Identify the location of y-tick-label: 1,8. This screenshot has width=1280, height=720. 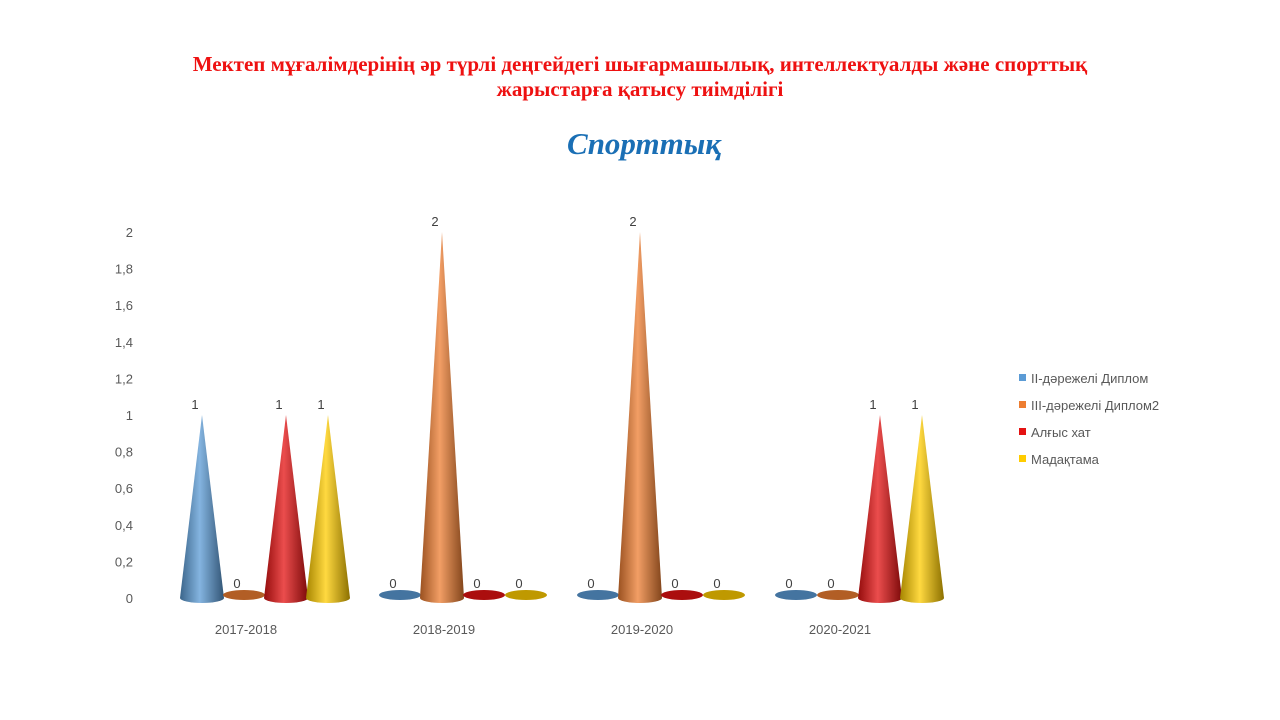
(124, 269).